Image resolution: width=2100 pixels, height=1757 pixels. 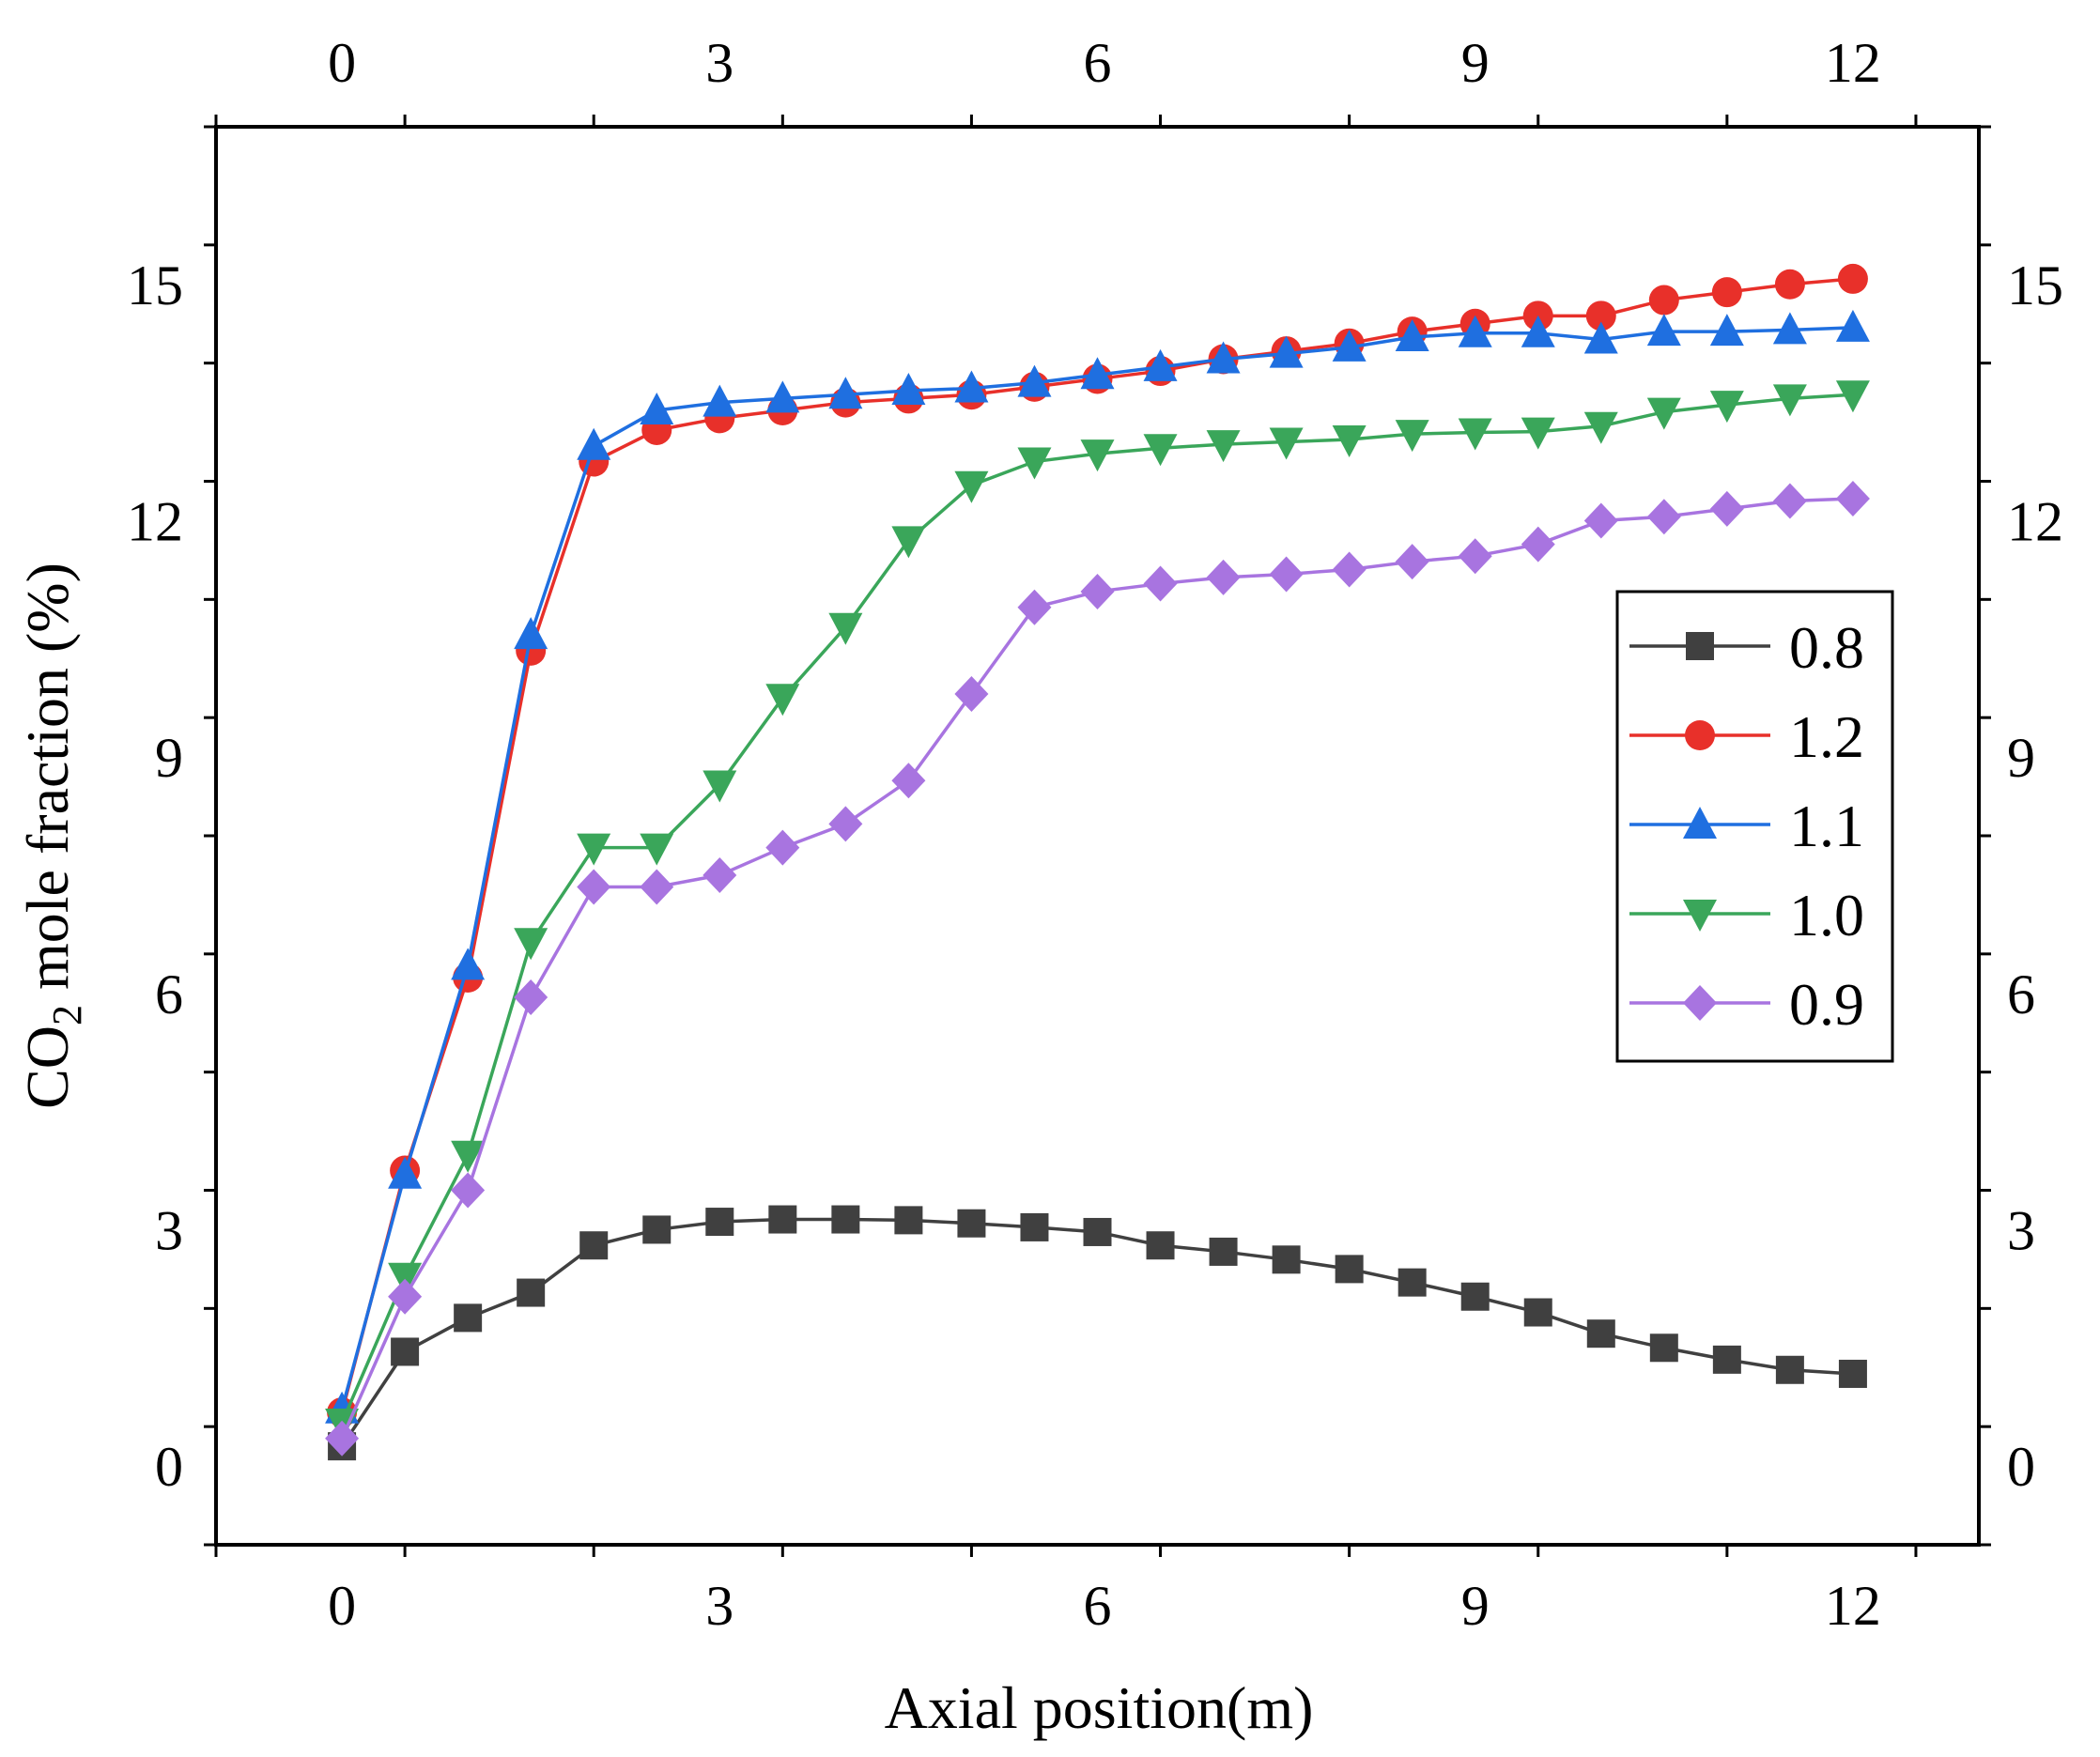 What do you see at coordinates (155, 521) in the screenshot?
I see `y-tick-label: 12` at bounding box center [155, 521].